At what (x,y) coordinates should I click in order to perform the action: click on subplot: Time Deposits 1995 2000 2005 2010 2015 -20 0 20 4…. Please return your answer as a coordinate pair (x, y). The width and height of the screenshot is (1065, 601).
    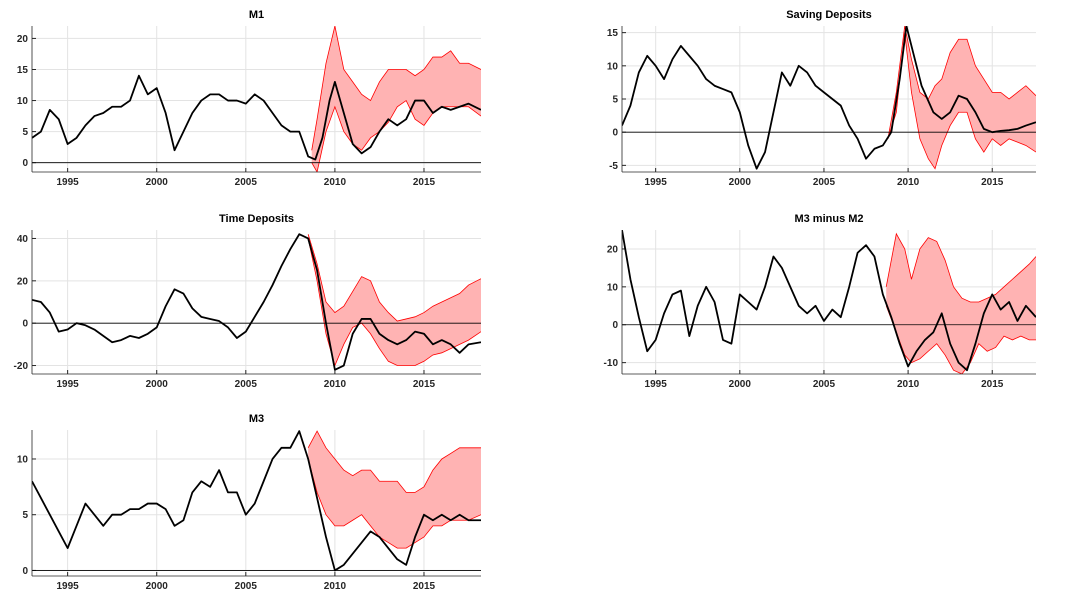
    Looking at the image, I should click on (247, 301).